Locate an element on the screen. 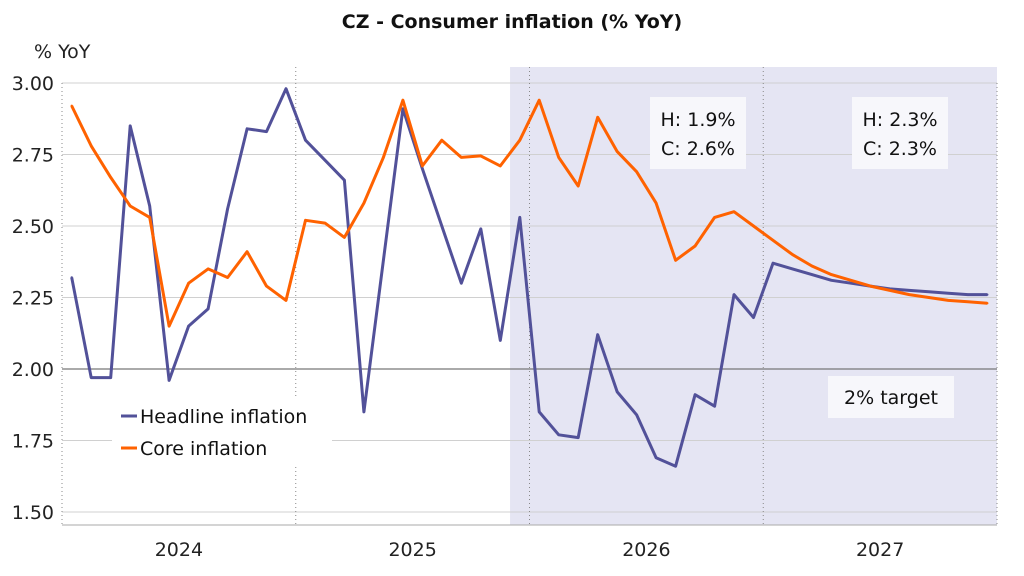 Image resolution: width=1024 pixels, height=576 pixels. x-tick-label-2026: 2026 is located at coordinates (646, 550).